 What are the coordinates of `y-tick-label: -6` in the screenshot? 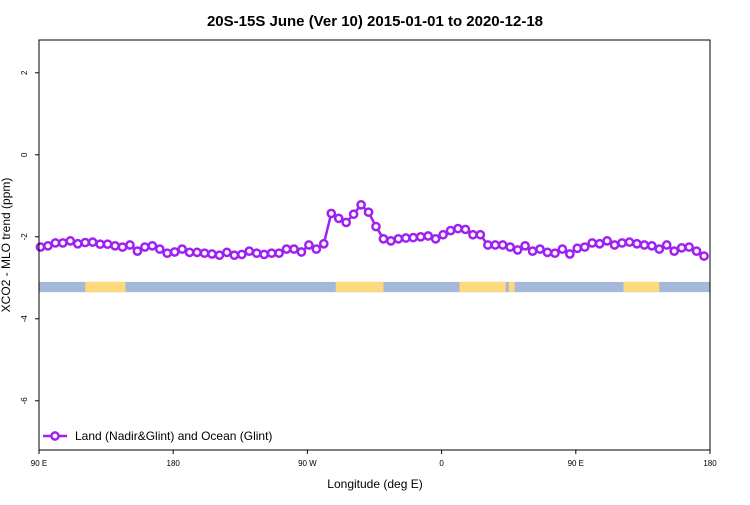 It's located at (24, 401).